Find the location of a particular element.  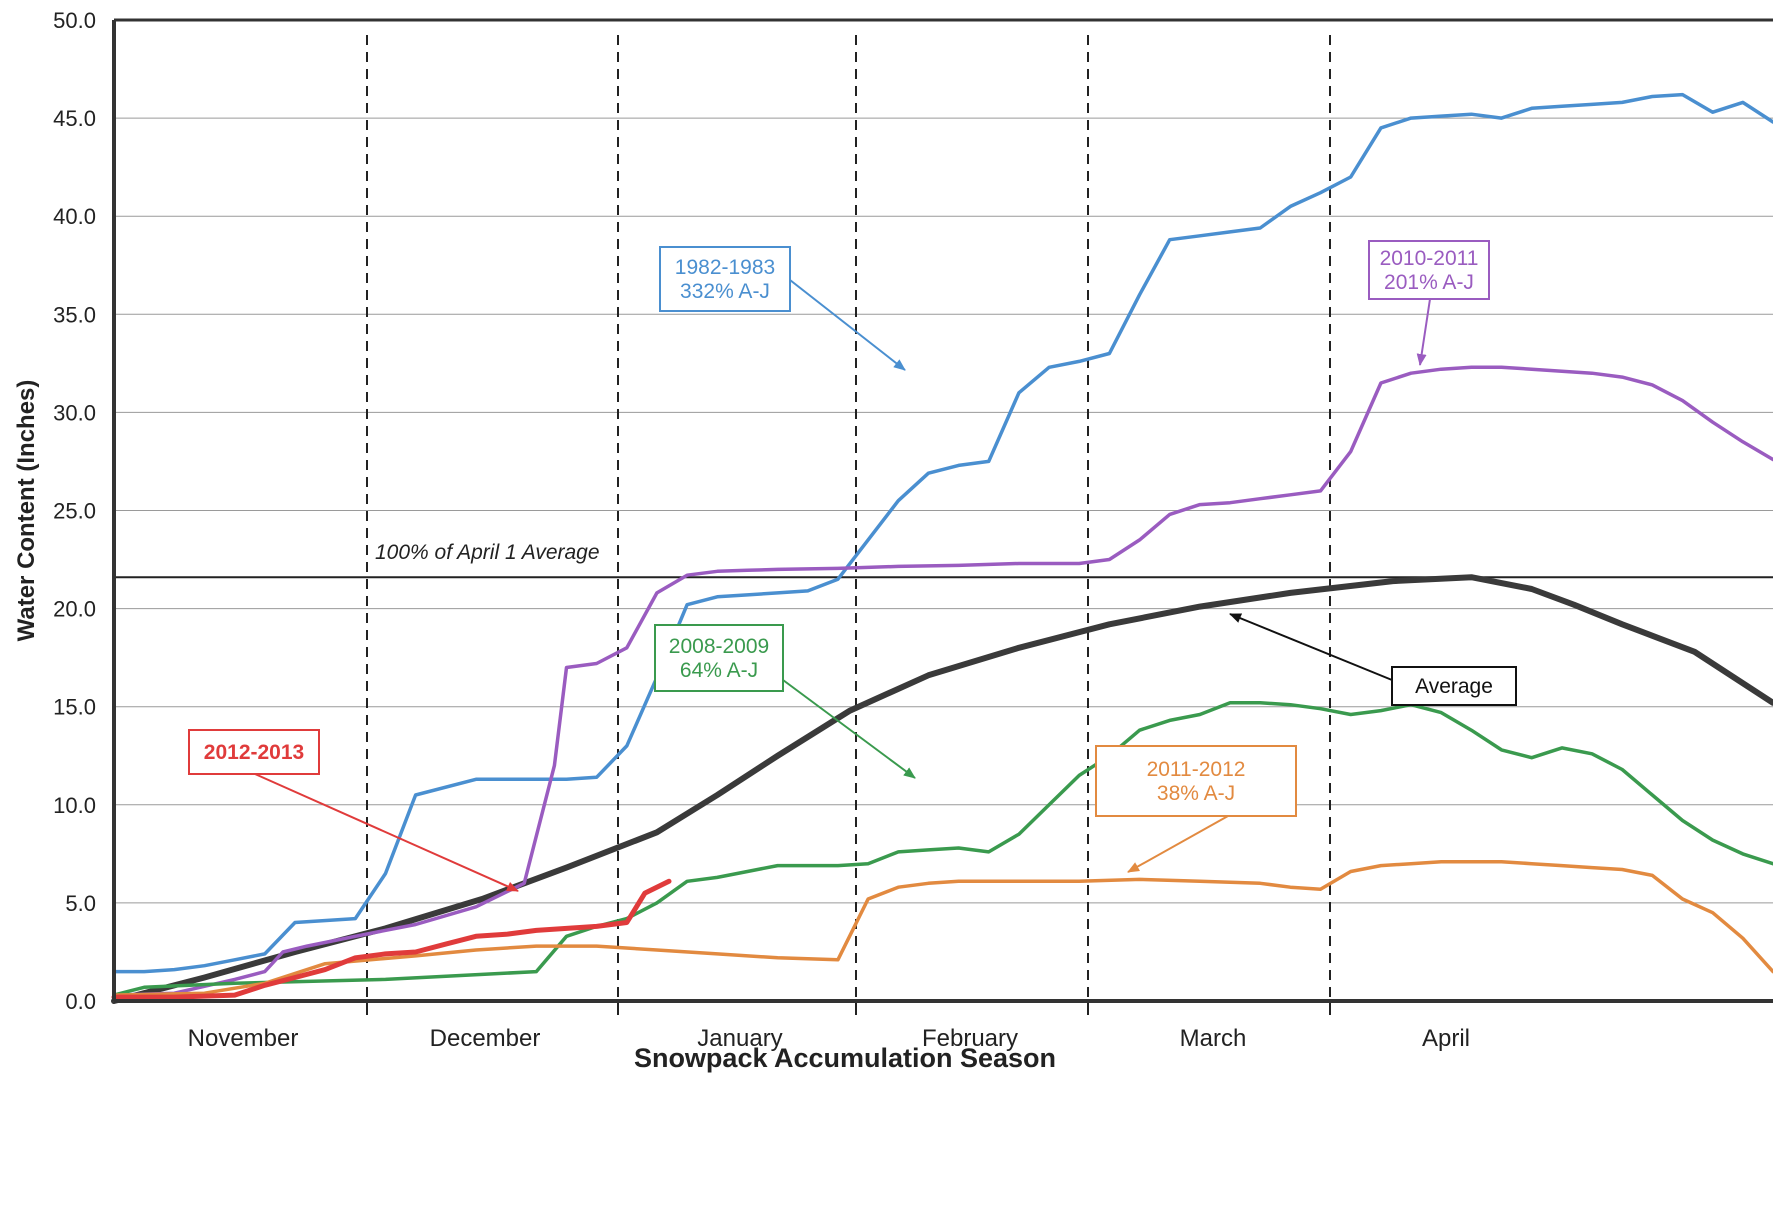

y-tick-label: 15.0 is located at coordinates (74, 707).